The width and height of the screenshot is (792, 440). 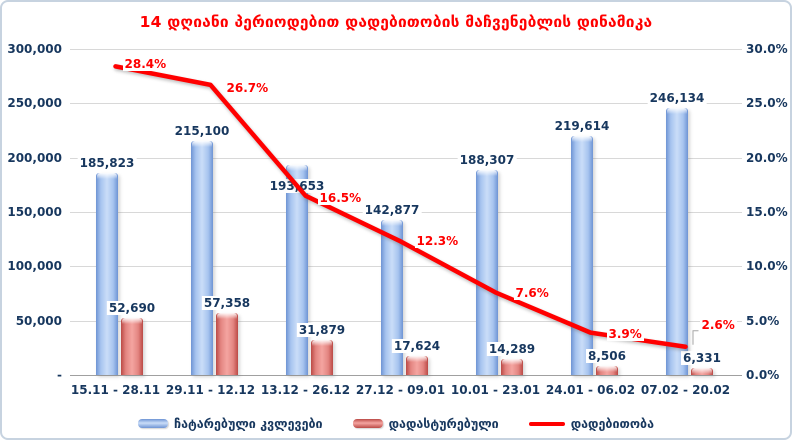 What do you see at coordinates (34, 157) in the screenshot?
I see `left-axis-tick-label: 200,000` at bounding box center [34, 157].